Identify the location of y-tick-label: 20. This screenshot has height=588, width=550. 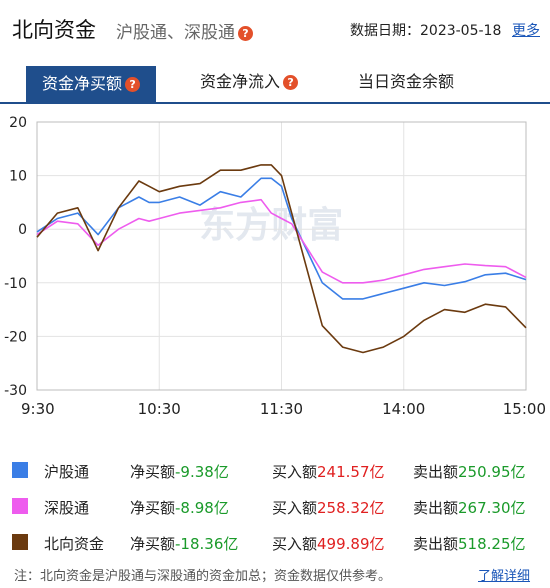
(18, 123).